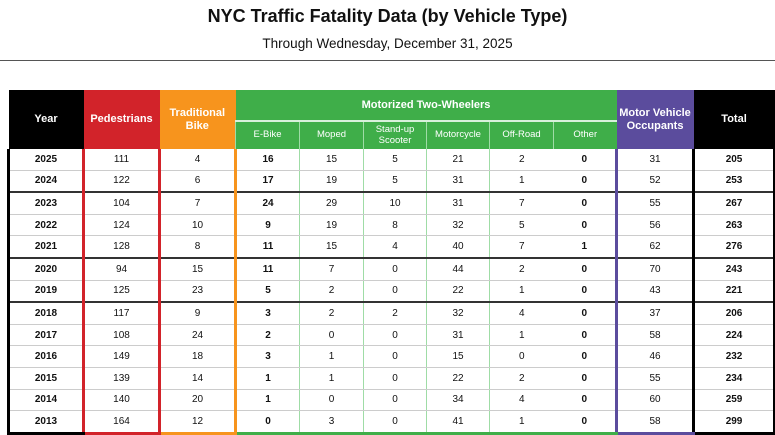 The height and width of the screenshot is (435, 775). Describe the element at coordinates (46, 119) in the screenshot. I see `header-year: Year` at that location.